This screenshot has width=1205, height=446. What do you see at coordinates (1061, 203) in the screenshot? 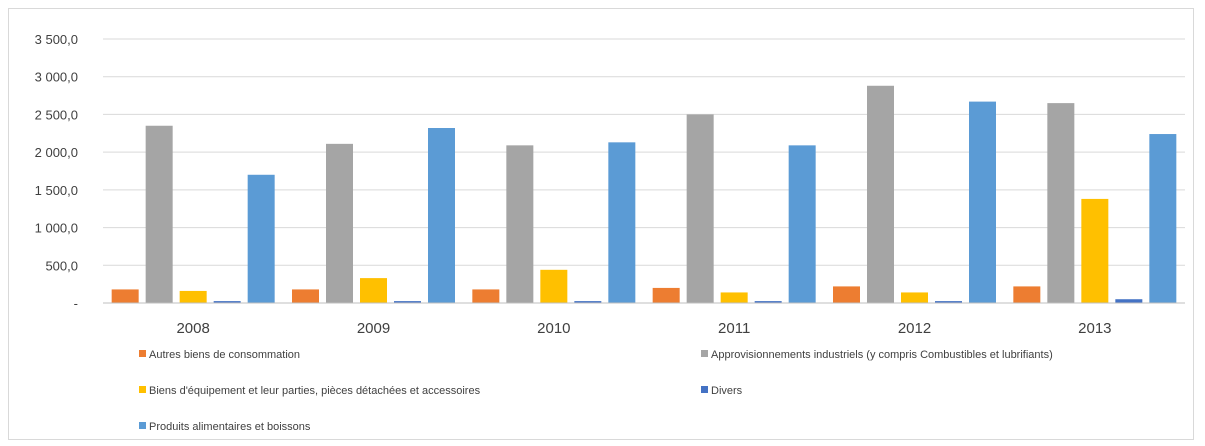
I see `bar-approvisionnements-2013` at bounding box center [1061, 203].